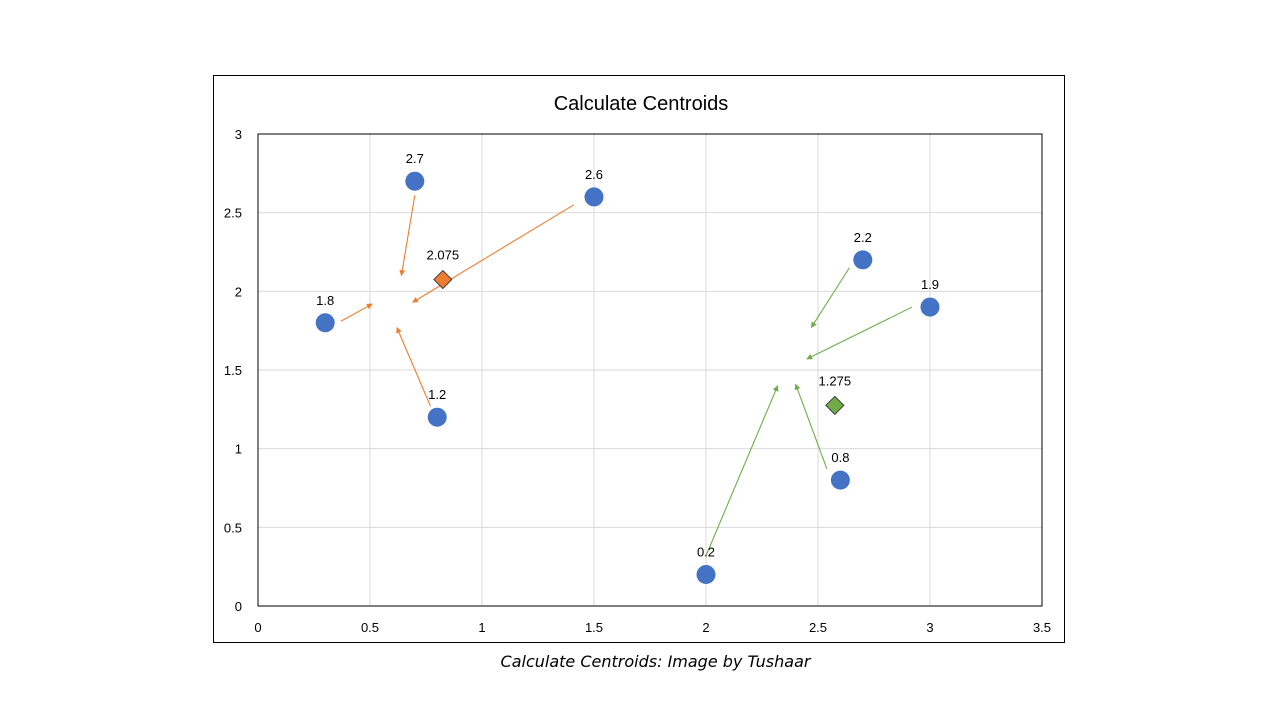 The height and width of the screenshot is (720, 1280). What do you see at coordinates (1042, 627) in the screenshot?
I see `x-tick-label: 3.5` at bounding box center [1042, 627].